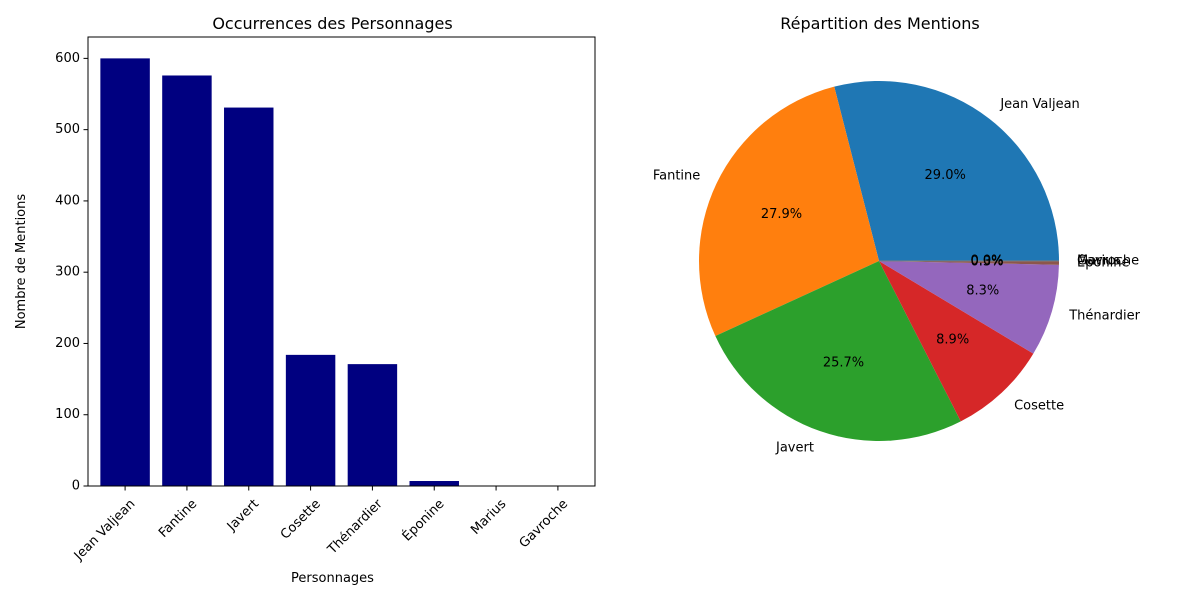 This screenshot has height=604, width=1200. I want to click on x-tick-label-jean-valjean: Jean Valjean, so click(104, 530).